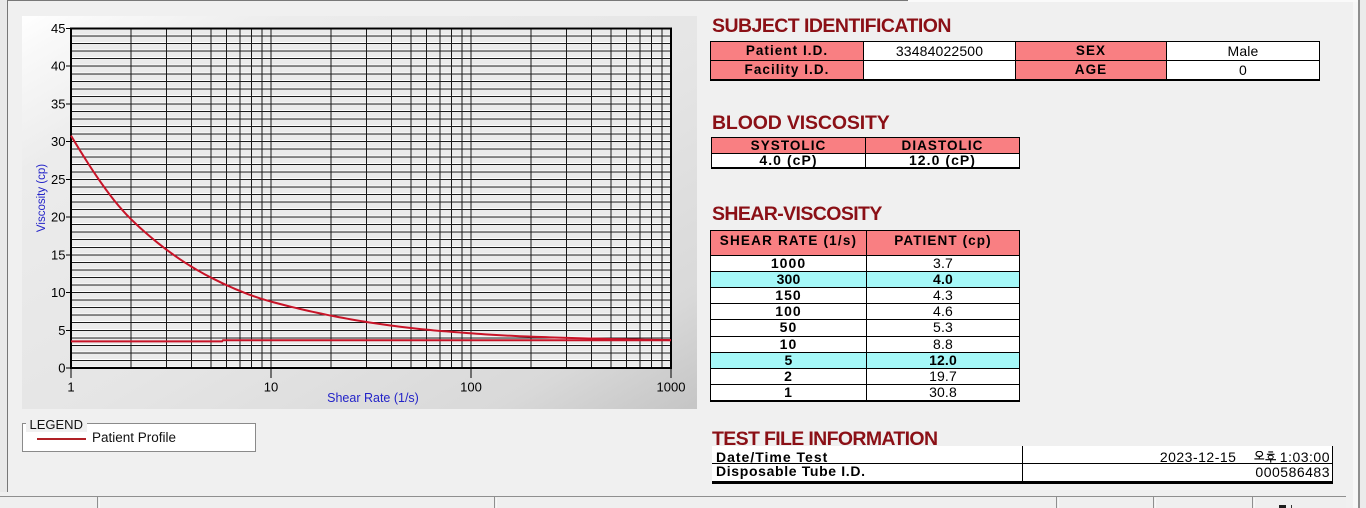 Image resolution: width=1366 pixels, height=508 pixels. What do you see at coordinates (373, 398) in the screenshot?
I see `svg-text: Shear Rate (1/s)` at bounding box center [373, 398].